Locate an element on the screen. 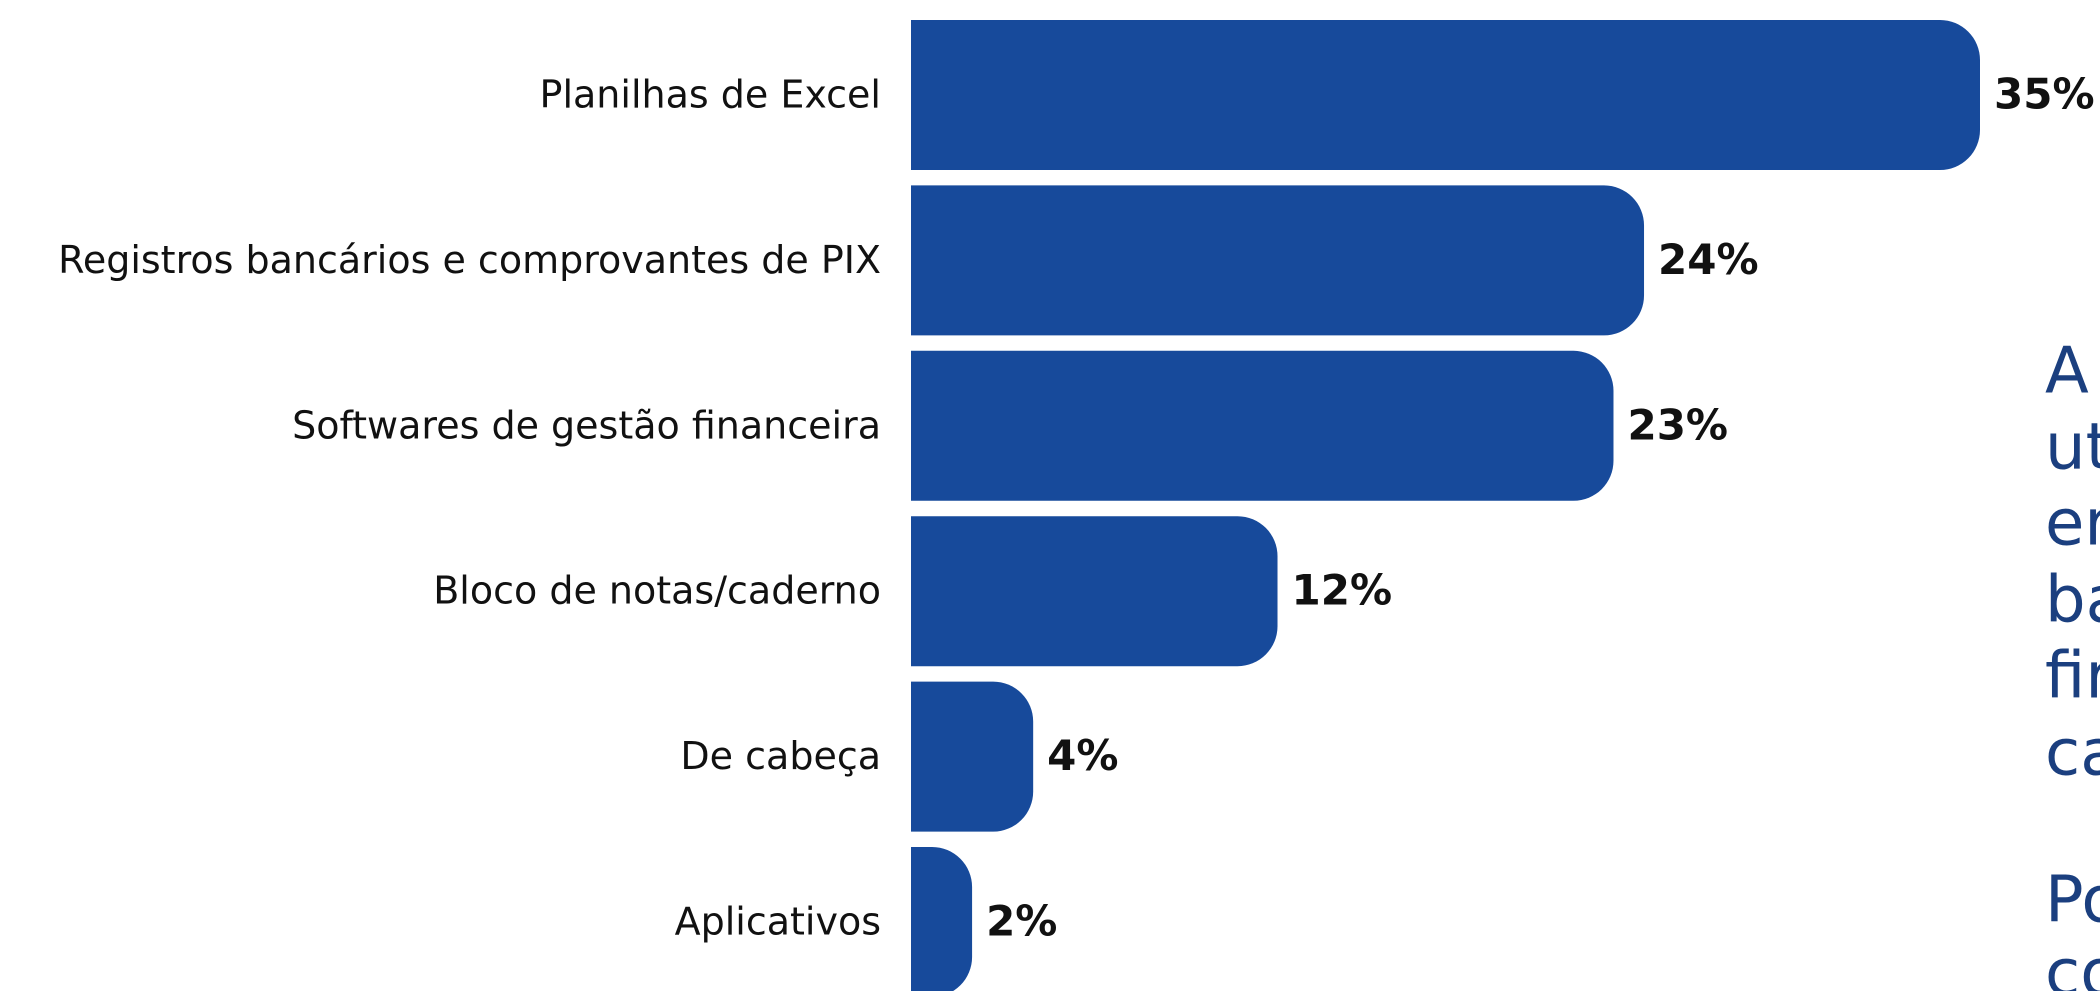  value-label: 4% is located at coordinates (1082, 755).